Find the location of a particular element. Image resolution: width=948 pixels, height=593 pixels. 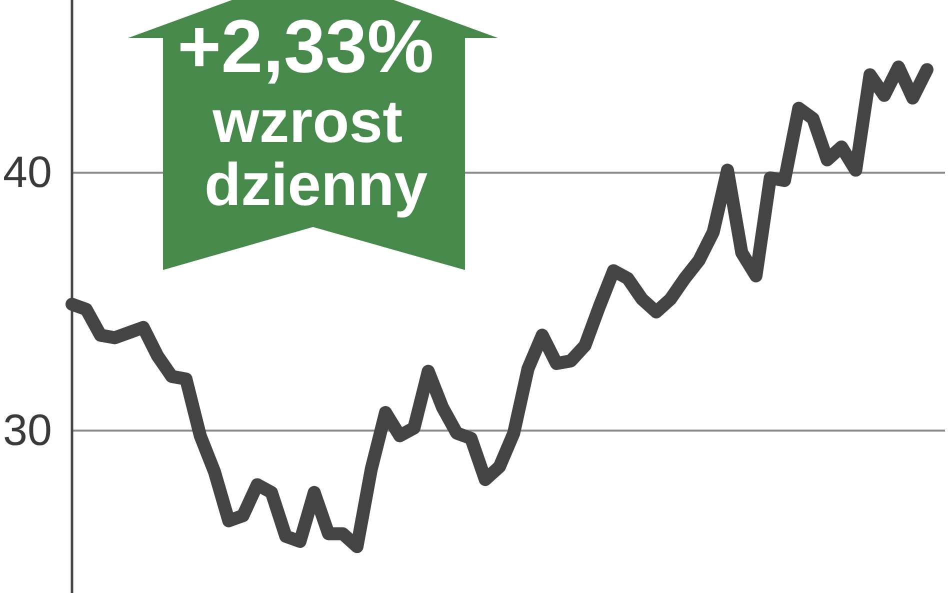

y-tick-label: 30 is located at coordinates (27, 431).